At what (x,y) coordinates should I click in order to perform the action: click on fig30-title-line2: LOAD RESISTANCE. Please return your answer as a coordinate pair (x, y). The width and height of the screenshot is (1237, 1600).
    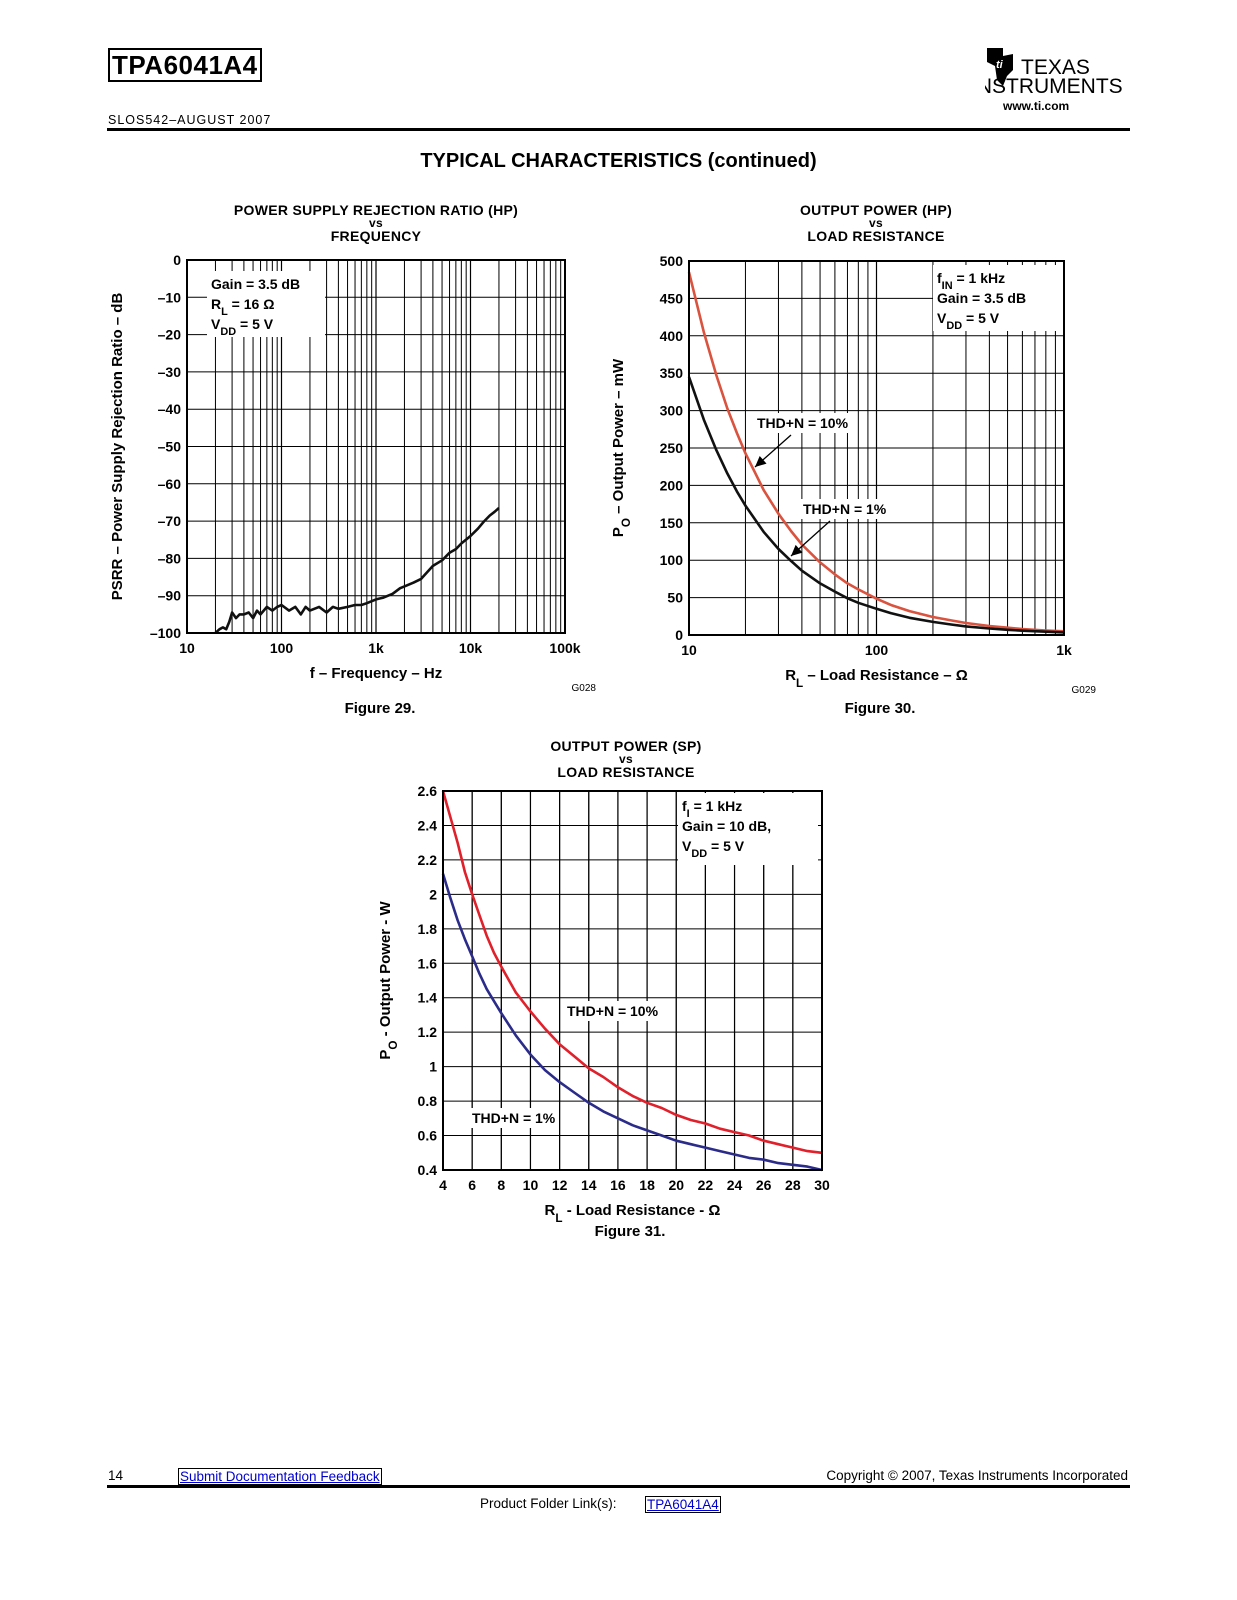
    Looking at the image, I should click on (876, 236).